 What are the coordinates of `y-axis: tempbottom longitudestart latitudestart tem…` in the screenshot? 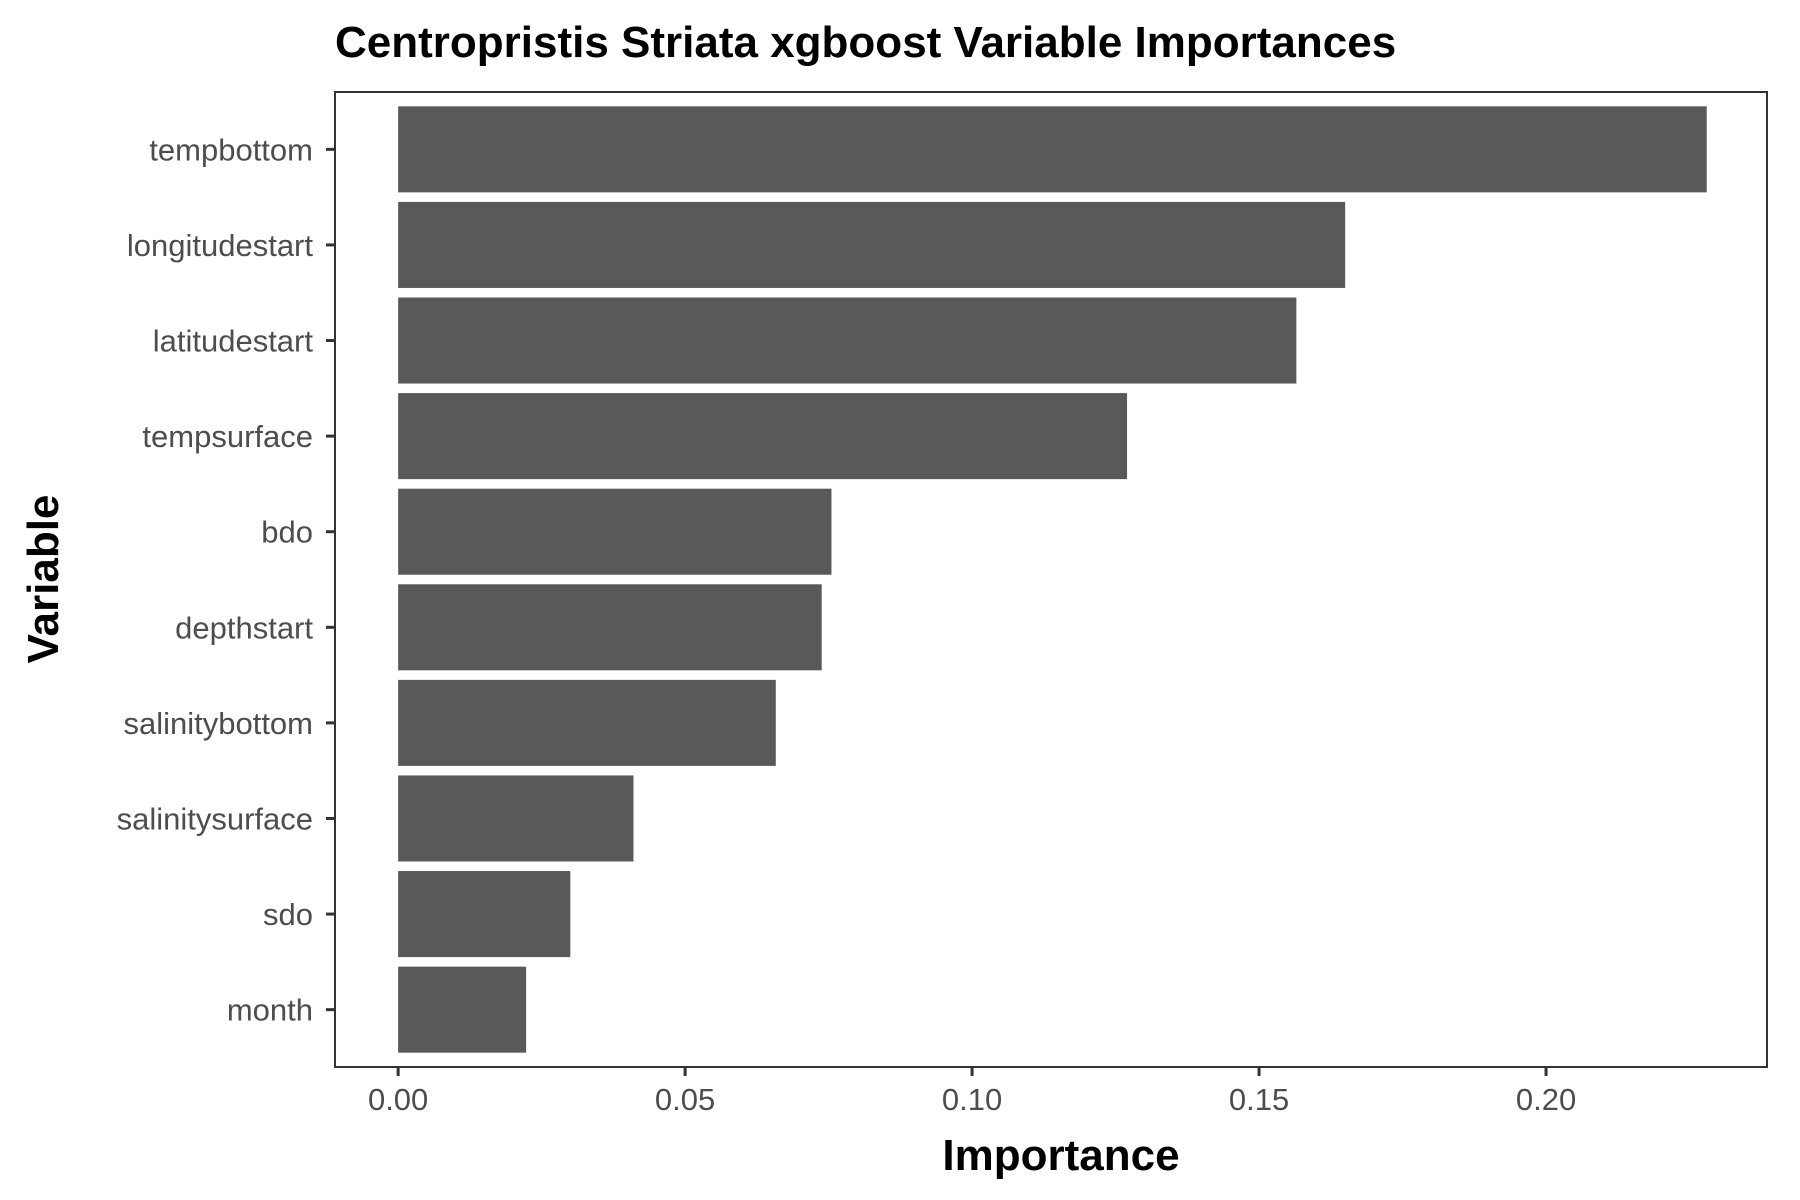 It's located at (226, 580).